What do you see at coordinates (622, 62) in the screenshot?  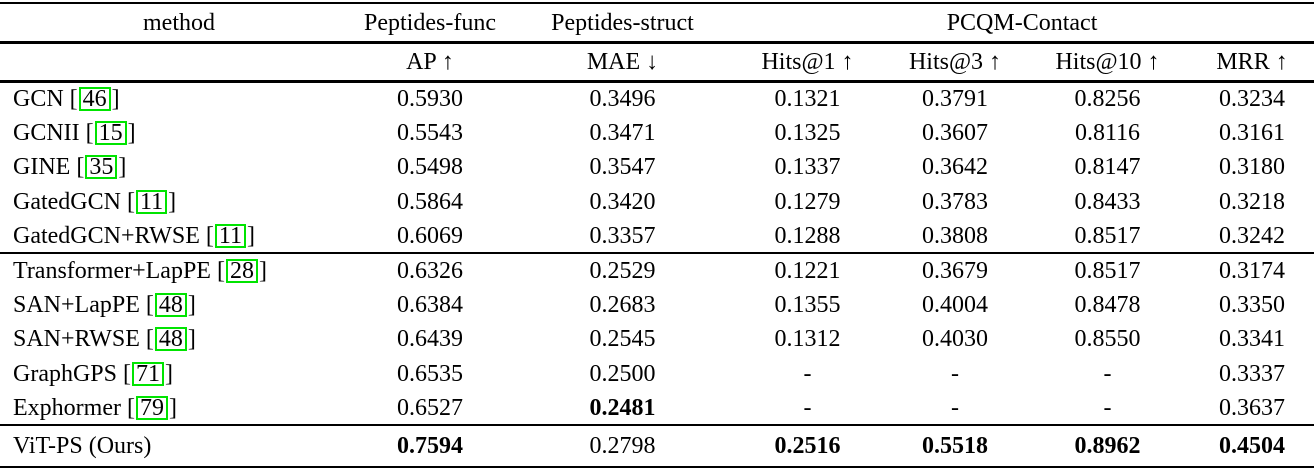 I see `col-header-mae: MAE ↓` at bounding box center [622, 62].